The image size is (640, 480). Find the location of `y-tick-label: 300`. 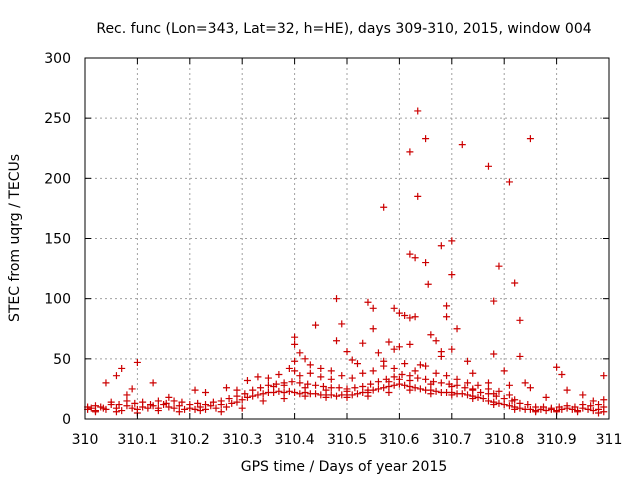

y-tick-label: 300 is located at coordinates (57, 59).